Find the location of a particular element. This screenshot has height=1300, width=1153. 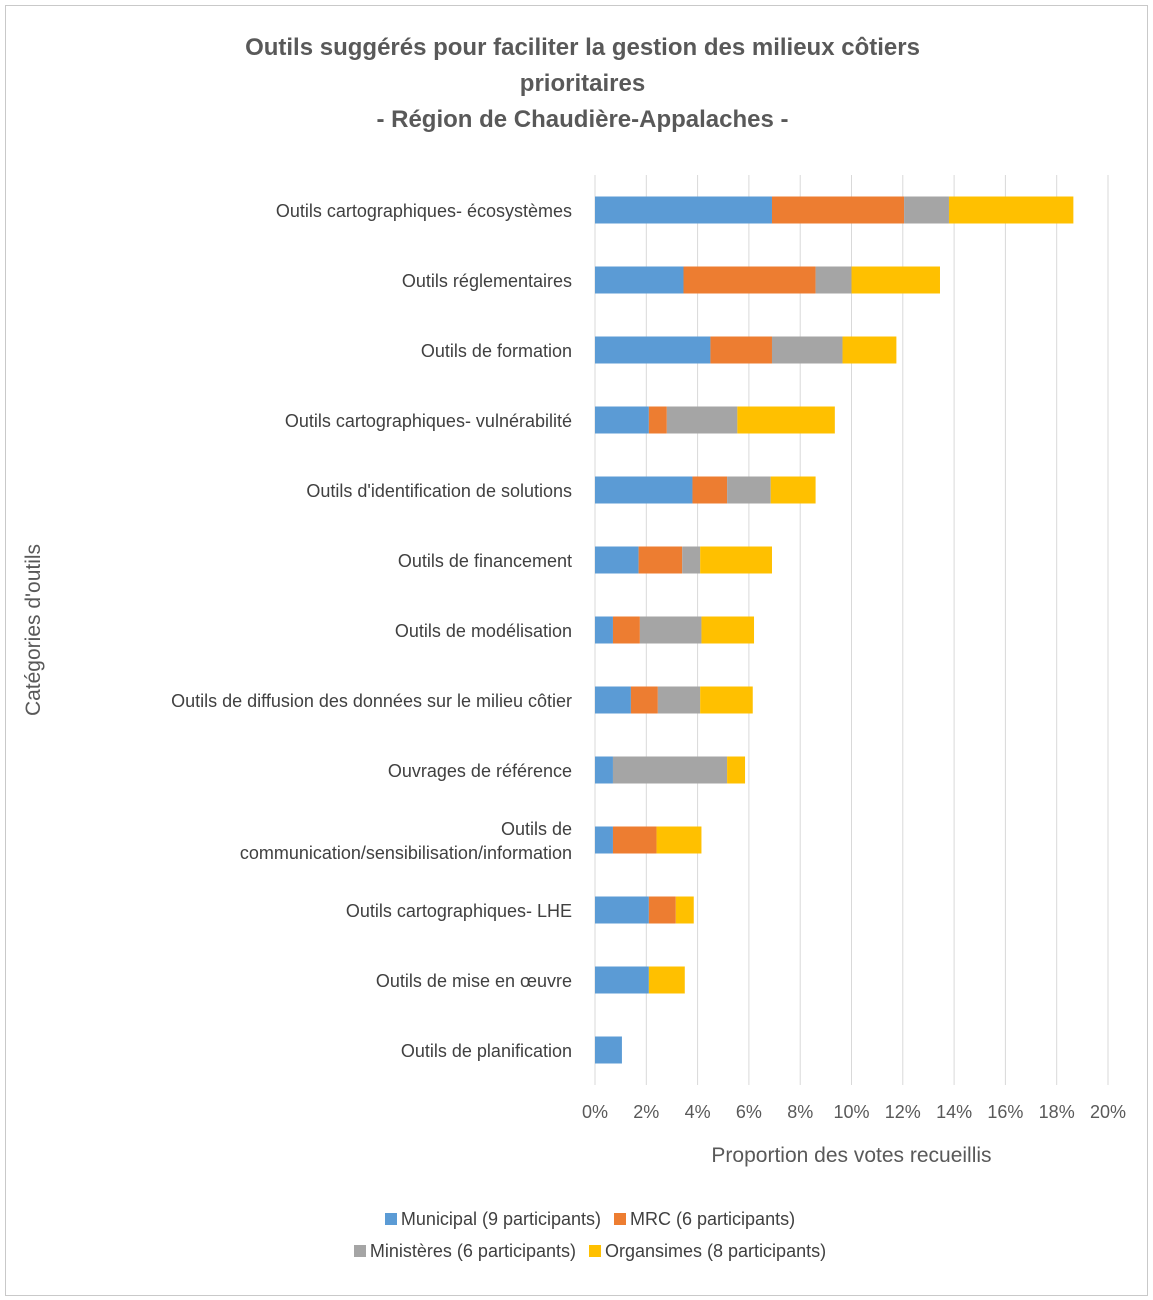

legend-label-organismes: Organsimes (8 participants) is located at coordinates (716, 1251).